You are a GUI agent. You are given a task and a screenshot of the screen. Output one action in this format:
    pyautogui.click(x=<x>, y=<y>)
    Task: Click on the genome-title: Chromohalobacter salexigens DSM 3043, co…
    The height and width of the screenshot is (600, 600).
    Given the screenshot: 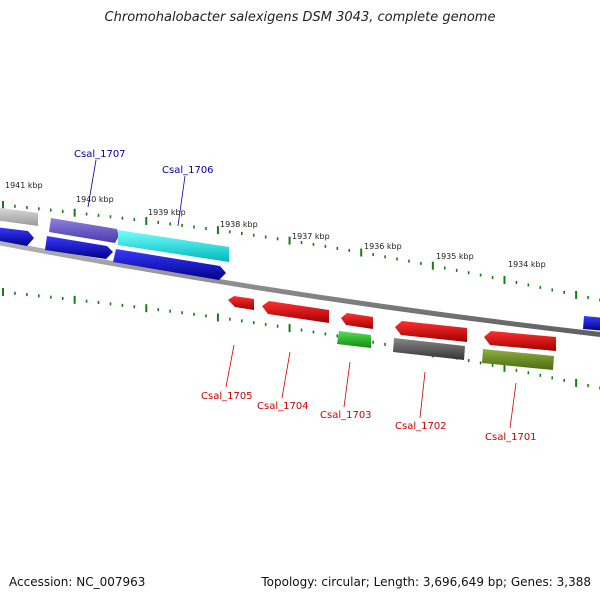 What is the action you would take?
    pyautogui.click(x=300, y=17)
    